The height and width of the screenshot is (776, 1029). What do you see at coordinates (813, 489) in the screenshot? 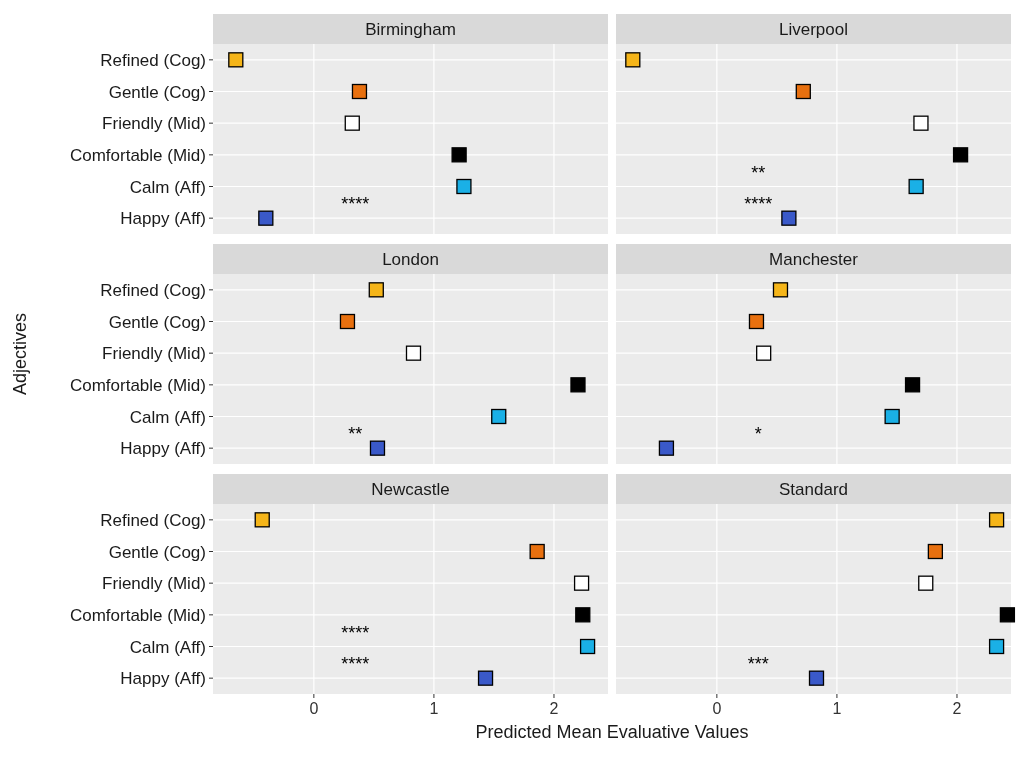
I see `chart-title: Standard` at bounding box center [813, 489].